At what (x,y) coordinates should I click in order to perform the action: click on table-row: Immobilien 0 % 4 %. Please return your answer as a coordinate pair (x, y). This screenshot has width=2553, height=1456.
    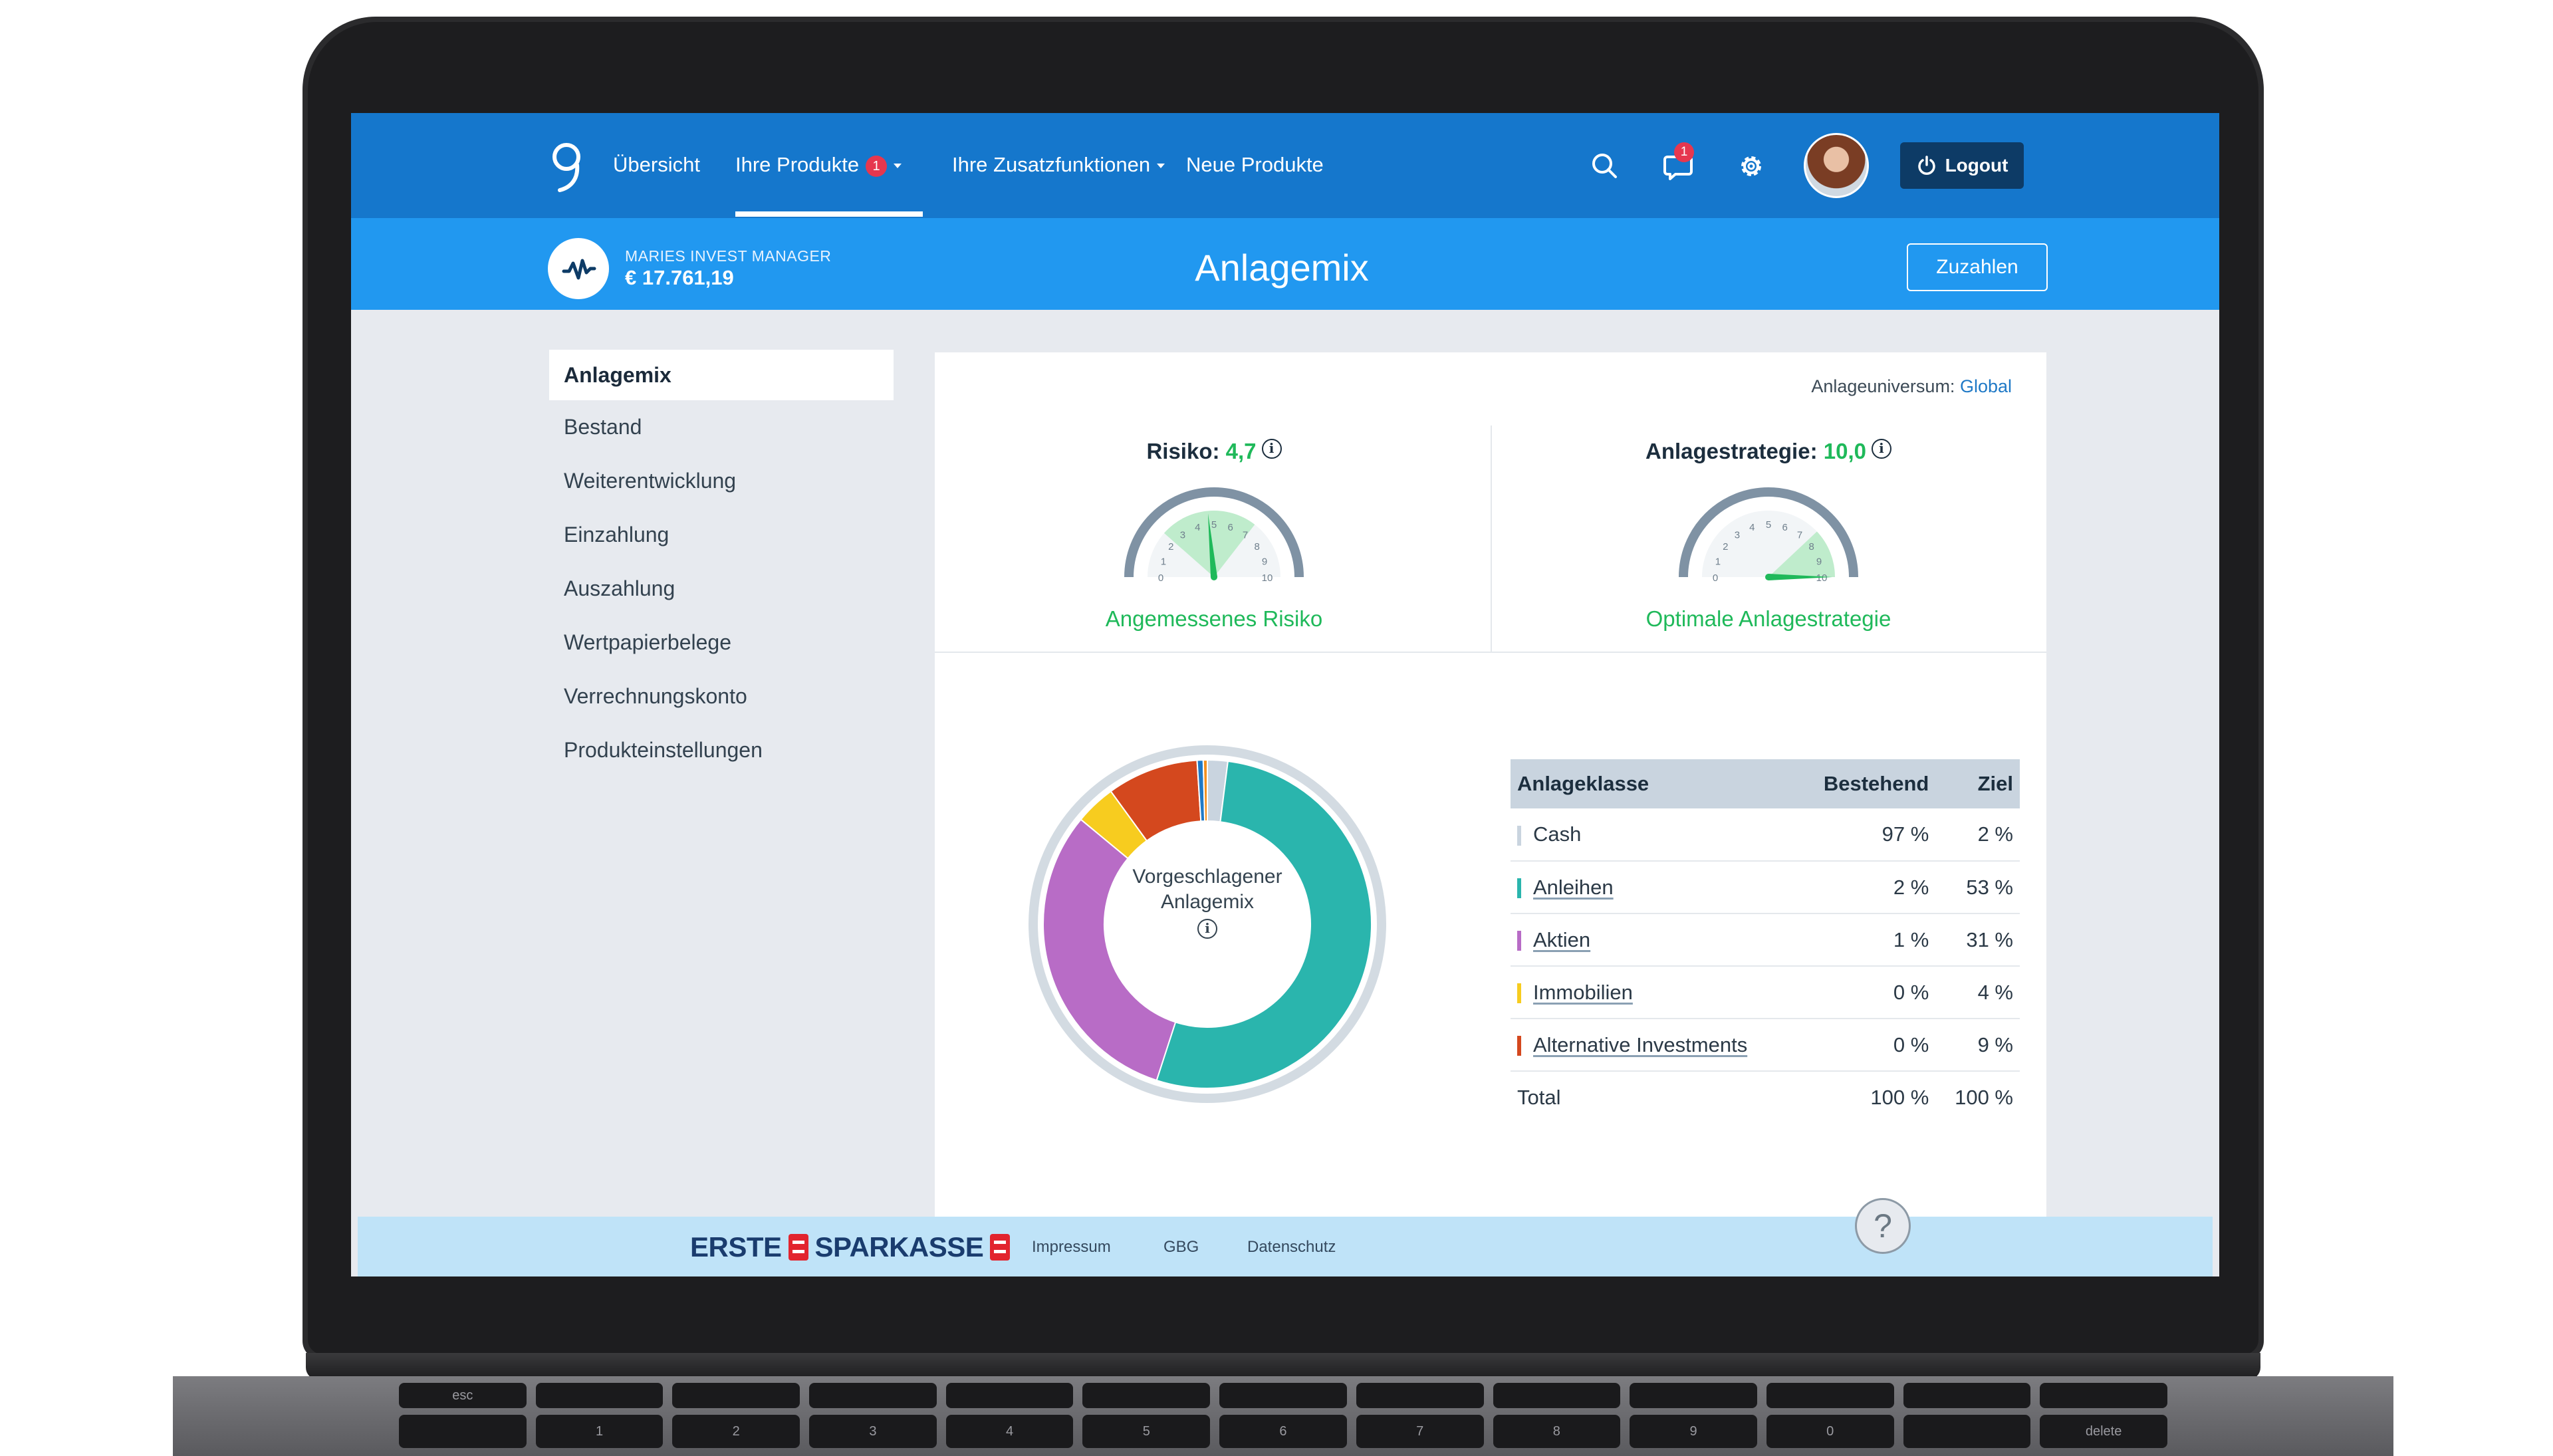
    Looking at the image, I should click on (1765, 992).